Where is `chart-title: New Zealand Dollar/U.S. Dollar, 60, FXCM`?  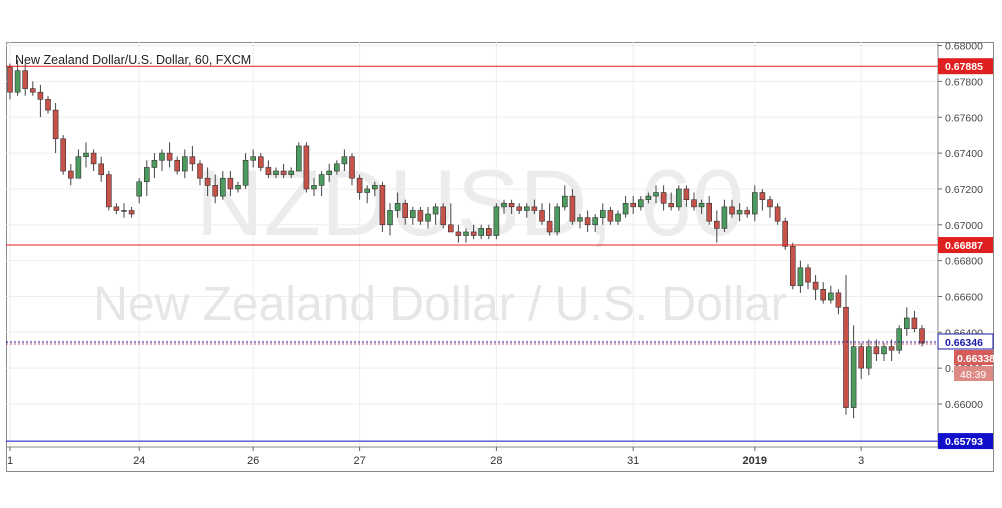
chart-title: New Zealand Dollar/U.S. Dollar, 60, FXCM is located at coordinates (133, 60).